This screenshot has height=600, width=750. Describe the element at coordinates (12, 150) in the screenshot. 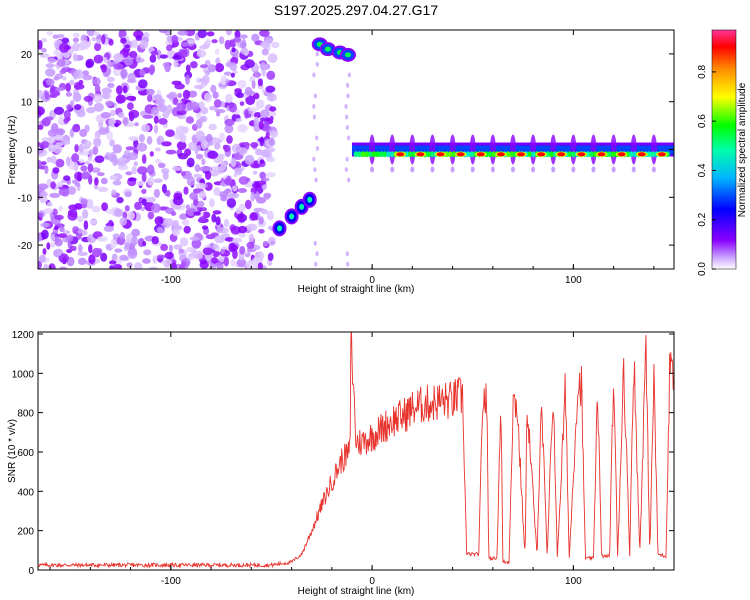

I see `spectrogram-y-label: Frequency (Hz)` at that location.